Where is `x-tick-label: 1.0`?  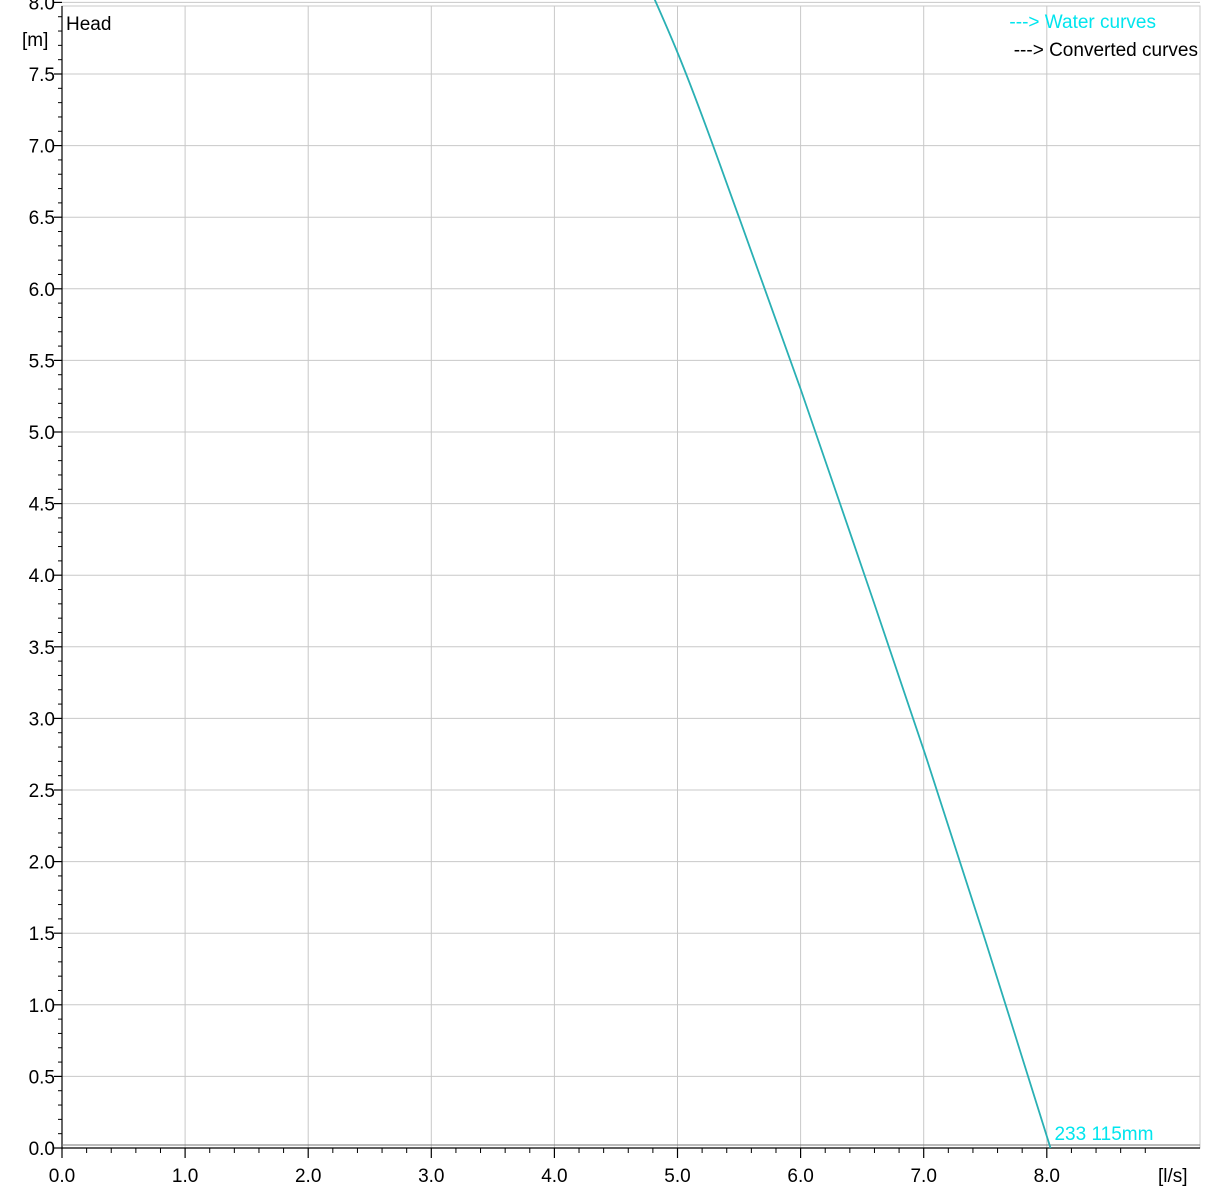 x-tick-label: 1.0 is located at coordinates (185, 1176).